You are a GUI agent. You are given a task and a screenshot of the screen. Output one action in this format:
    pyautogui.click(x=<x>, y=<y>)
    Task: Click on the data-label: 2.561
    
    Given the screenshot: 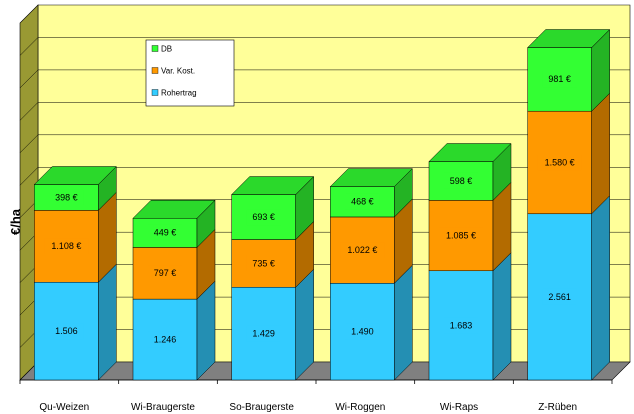 What is the action you would take?
    pyautogui.click(x=559, y=297)
    